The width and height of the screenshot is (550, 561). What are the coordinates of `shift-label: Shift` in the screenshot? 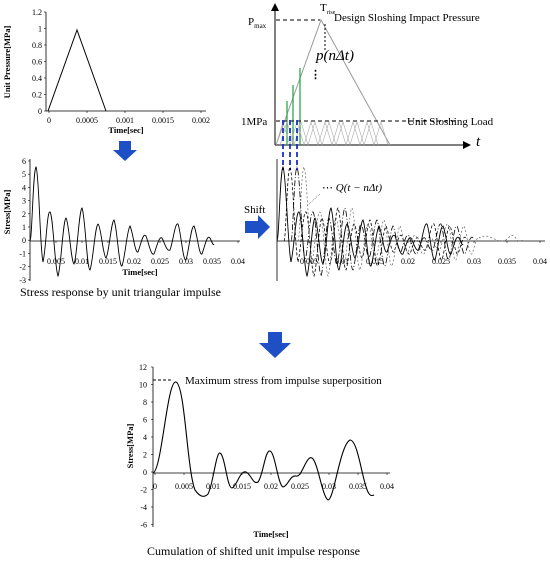 It's located at (254, 210).